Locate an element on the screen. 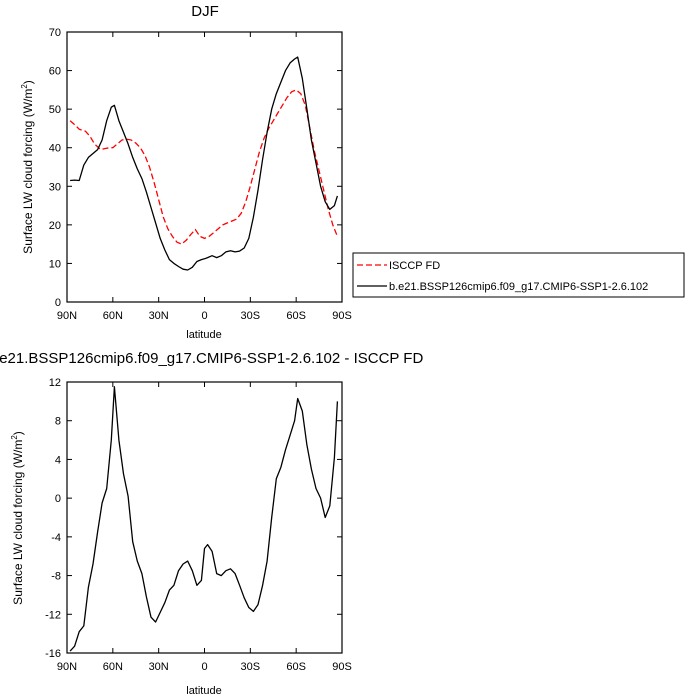  top-xtick-label: 60S is located at coordinates (296, 316).